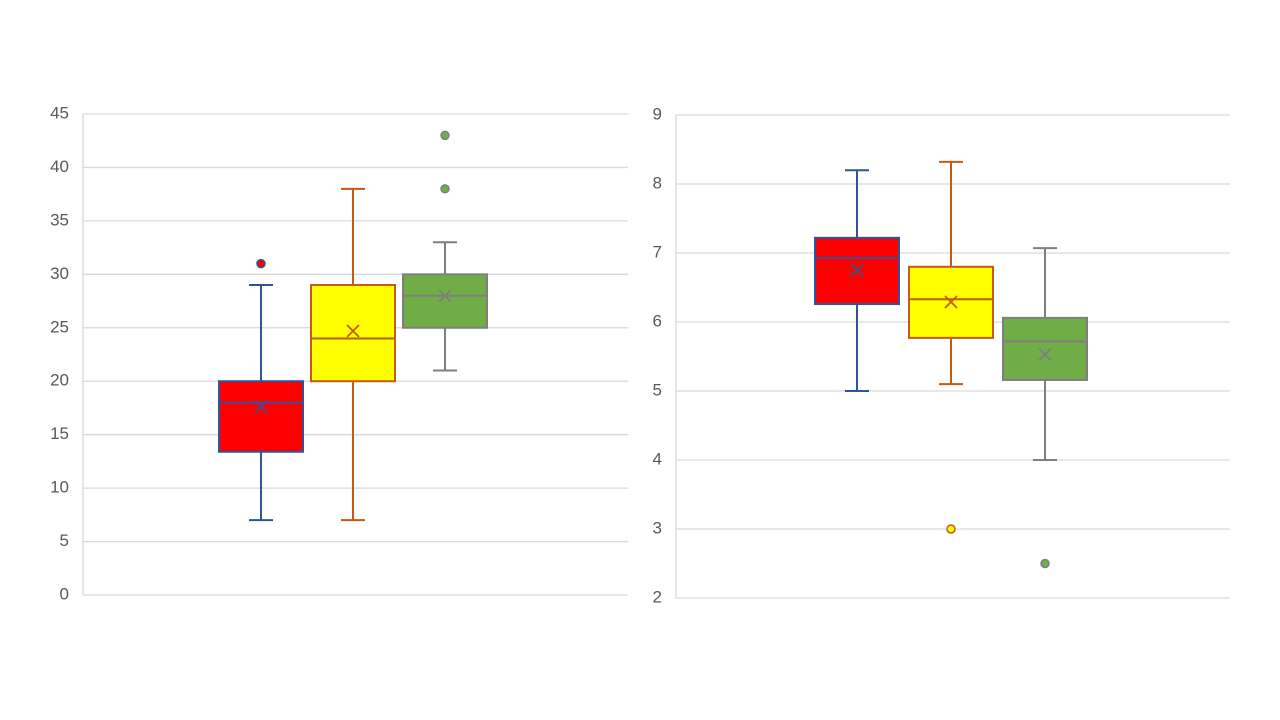  Describe the element at coordinates (59, 112) in the screenshot. I see `y-tick-label: 45` at that location.